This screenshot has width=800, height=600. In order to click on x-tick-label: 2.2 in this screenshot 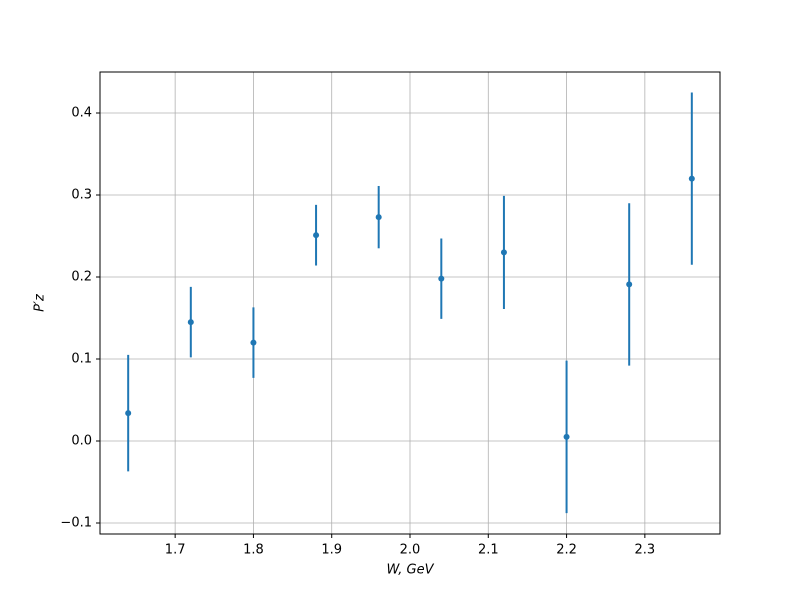, I will do `click(566, 550)`.